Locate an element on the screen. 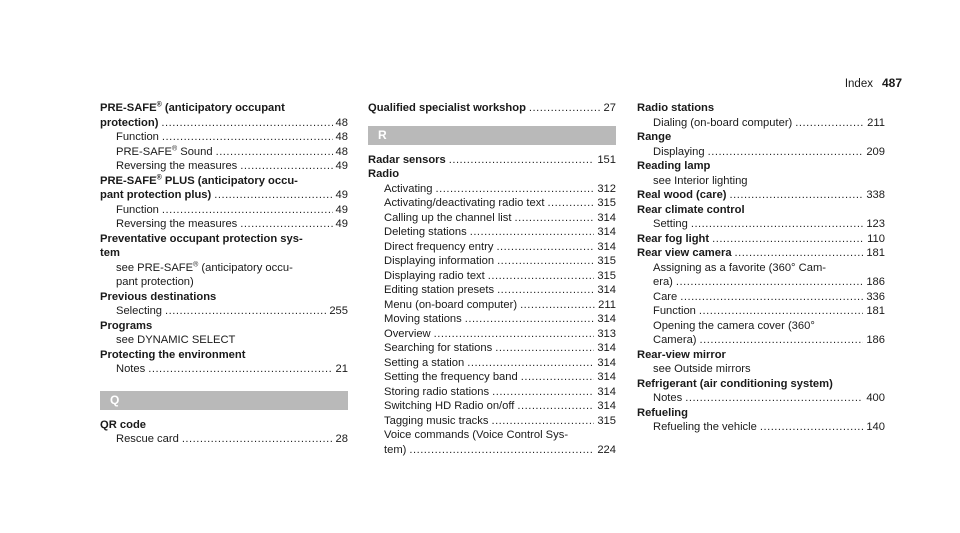 The height and width of the screenshot is (533, 960). index-subentry: Notes 21 is located at coordinates (224, 370).